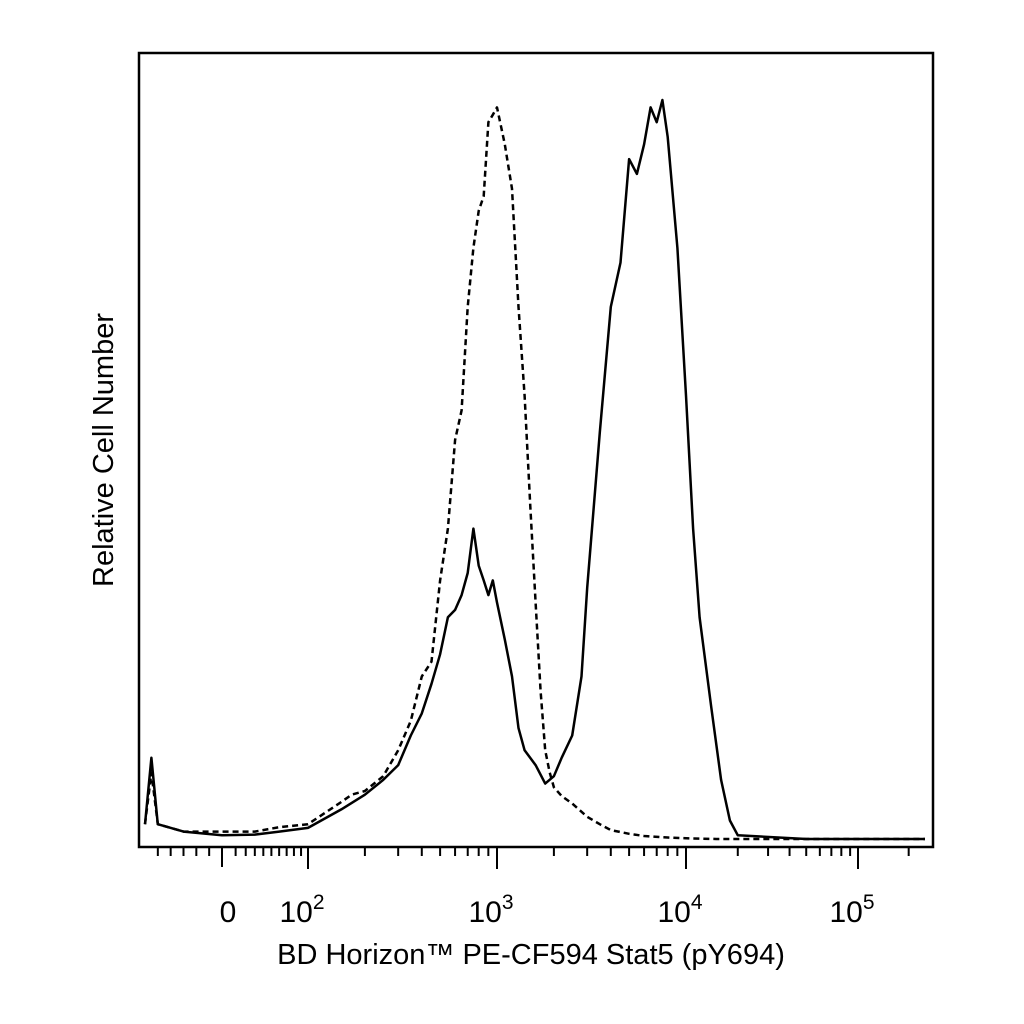 The image size is (1024, 1024). I want to click on x-axis-ticks, so click(533, 858).